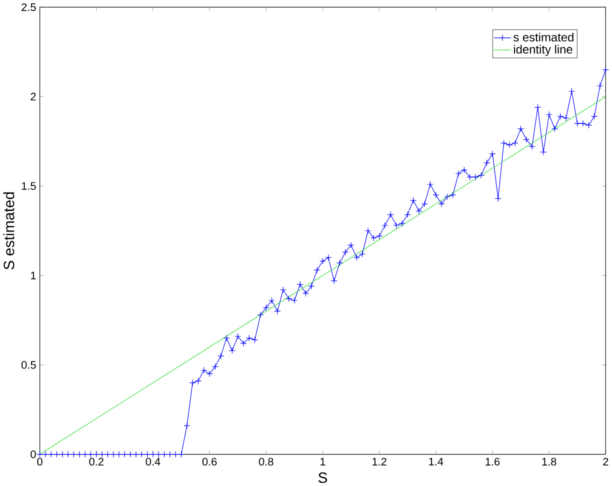 This screenshot has width=612, height=486. What do you see at coordinates (33, 96) in the screenshot?
I see `y-tick-label: 2` at bounding box center [33, 96].